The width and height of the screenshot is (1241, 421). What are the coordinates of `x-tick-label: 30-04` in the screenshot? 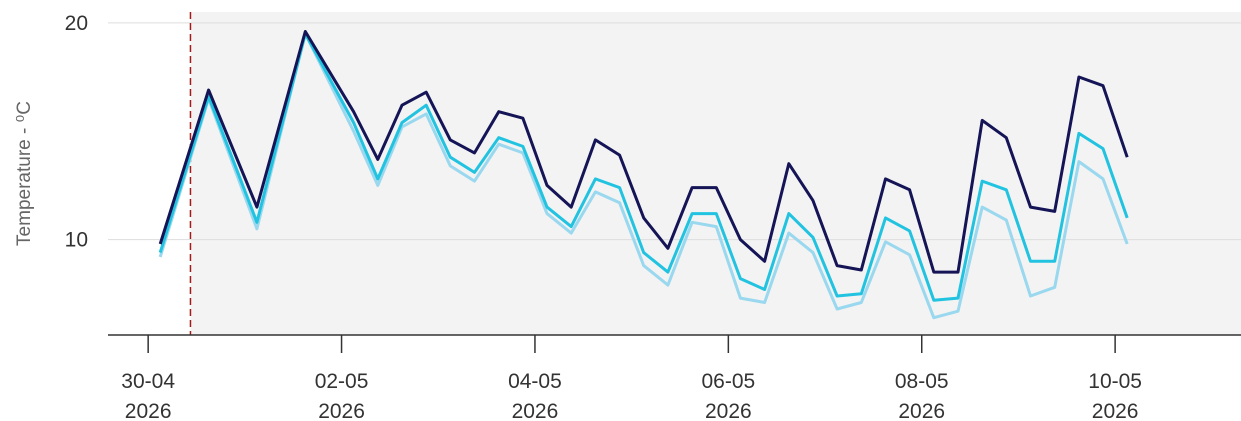 It's located at (148, 381).